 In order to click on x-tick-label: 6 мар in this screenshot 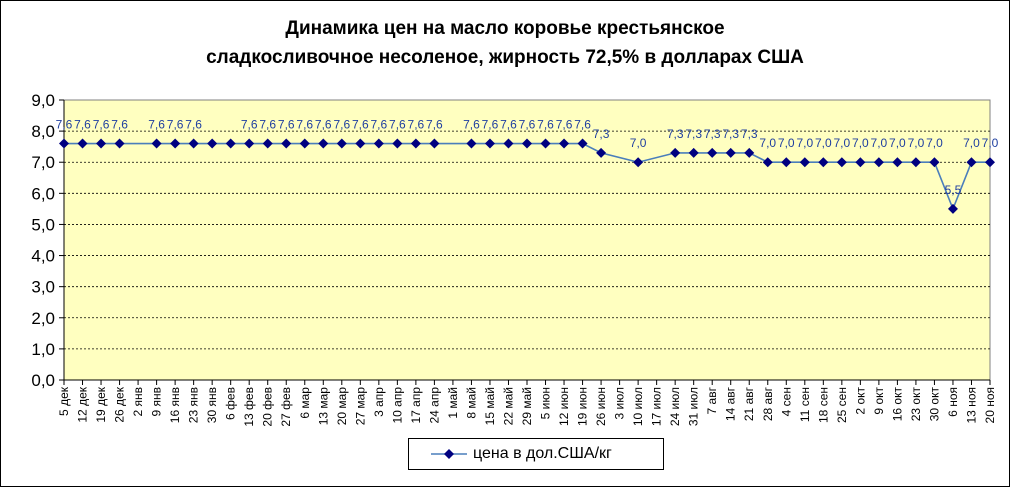, I will do `click(305, 403)`.